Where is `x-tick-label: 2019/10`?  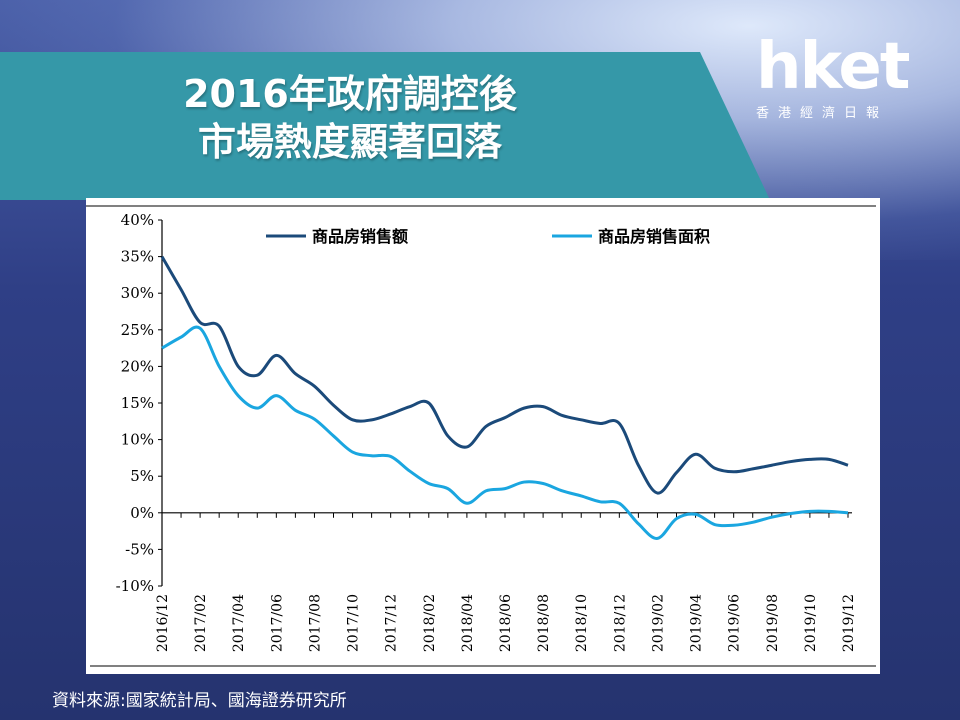
x-tick-label: 2019/10 is located at coordinates (811, 623).